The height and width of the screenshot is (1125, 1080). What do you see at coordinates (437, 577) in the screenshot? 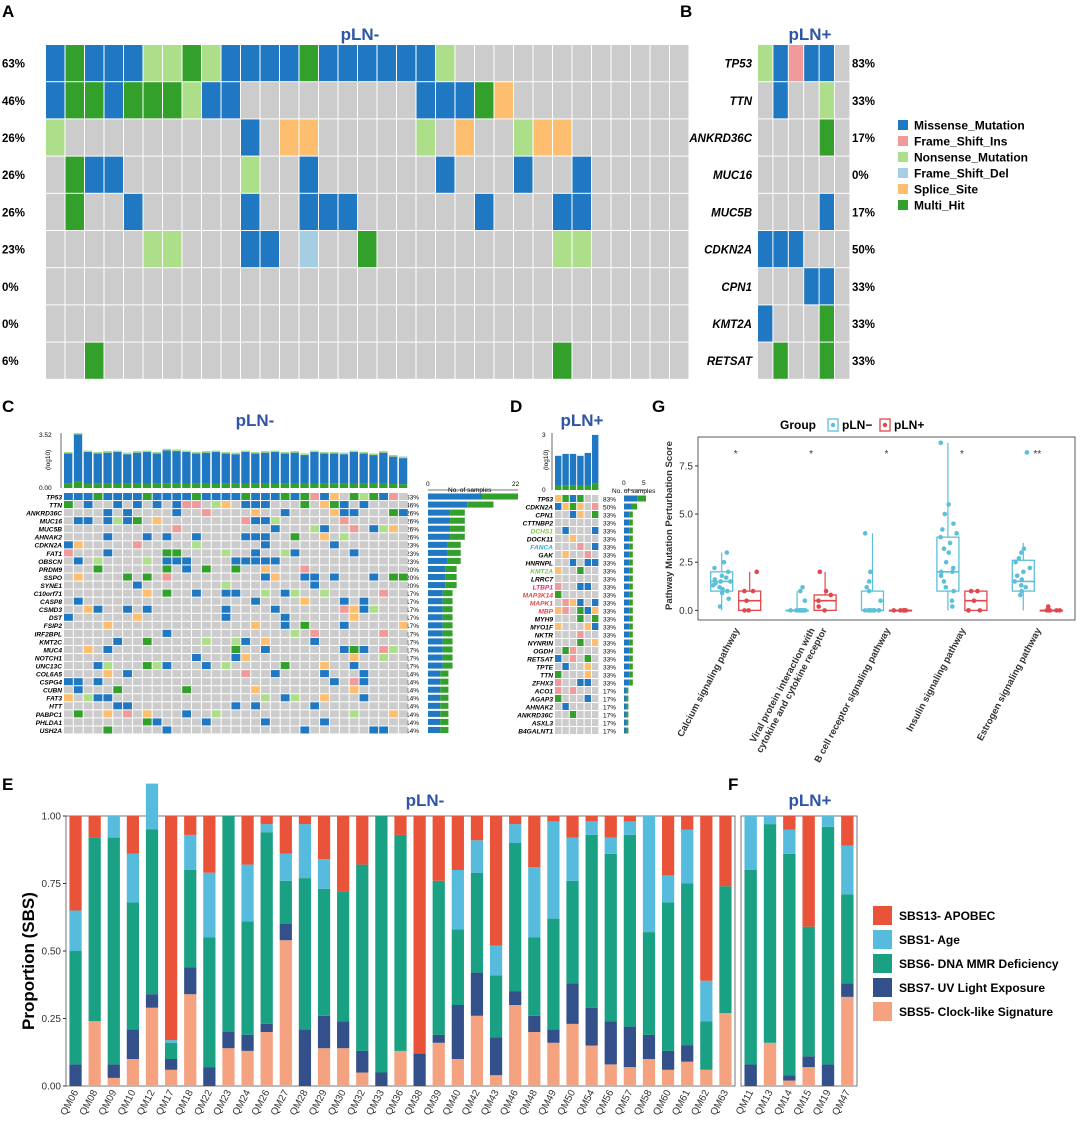
I see `count-bar-c-SSPO` at bounding box center [437, 577].